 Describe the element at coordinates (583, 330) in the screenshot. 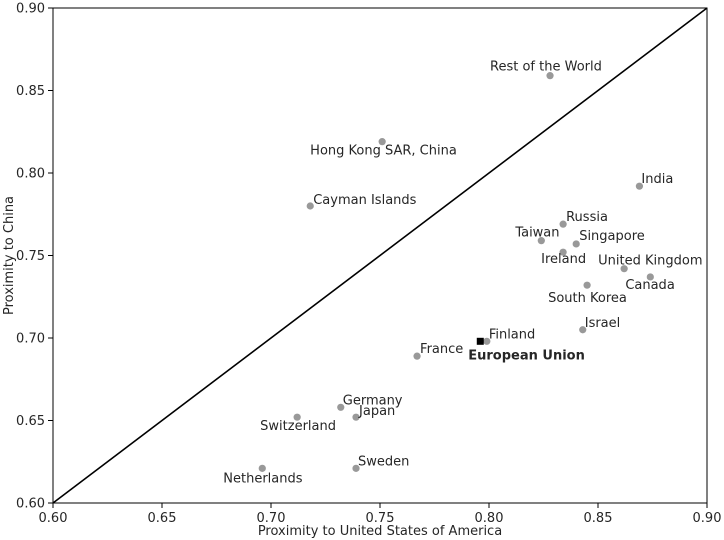

I see `point-israel` at that location.